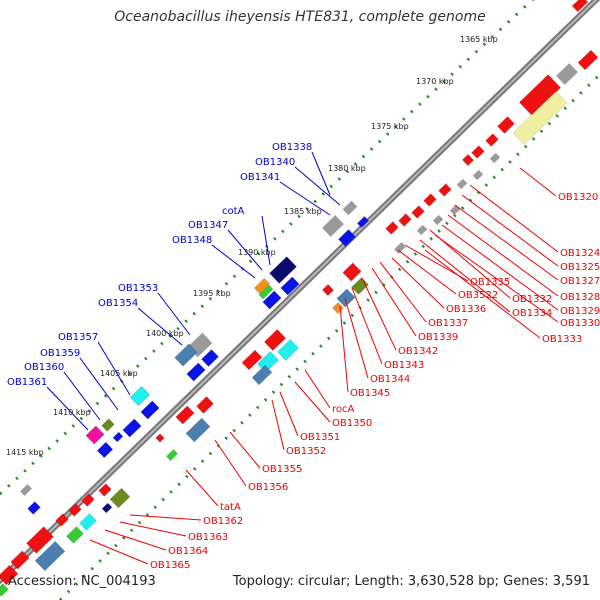 Image resolution: width=600 pixels, height=600 pixels. I want to click on gene-label-plus: OB1347, so click(208, 225).